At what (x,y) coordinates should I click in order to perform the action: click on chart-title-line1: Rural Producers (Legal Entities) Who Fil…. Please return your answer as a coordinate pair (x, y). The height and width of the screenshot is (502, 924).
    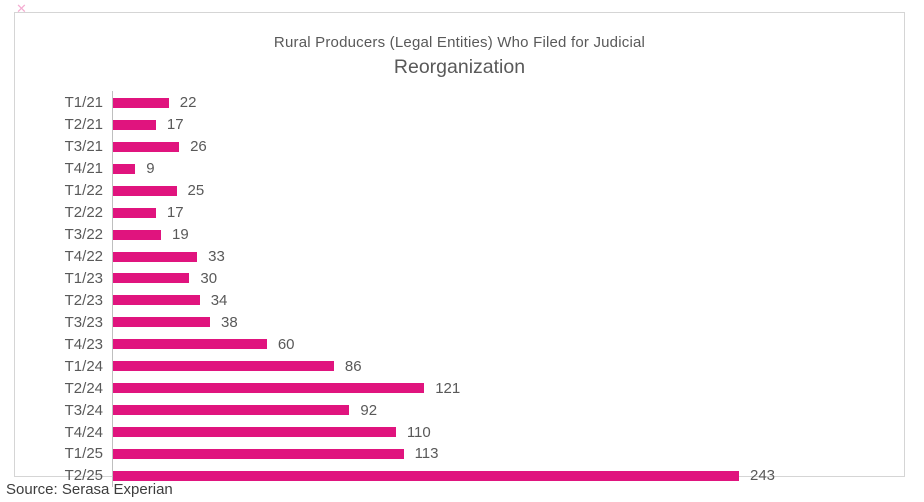
    Looking at the image, I should click on (459, 42).